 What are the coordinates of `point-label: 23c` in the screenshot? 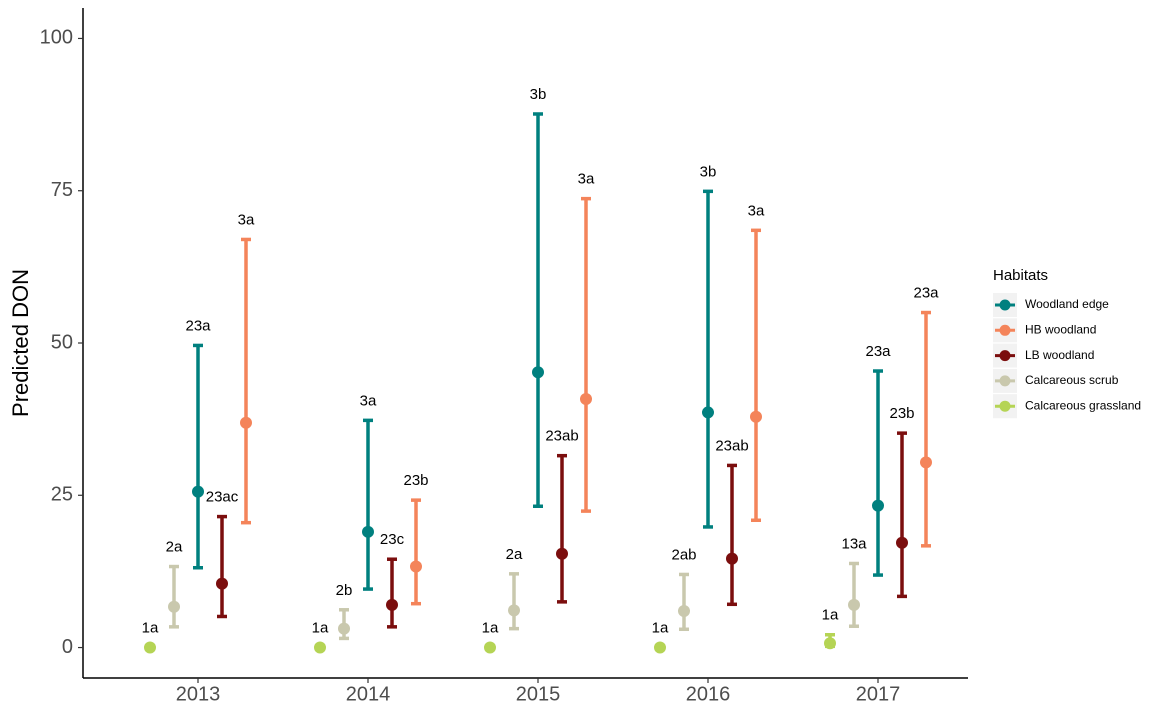 It's located at (392, 539).